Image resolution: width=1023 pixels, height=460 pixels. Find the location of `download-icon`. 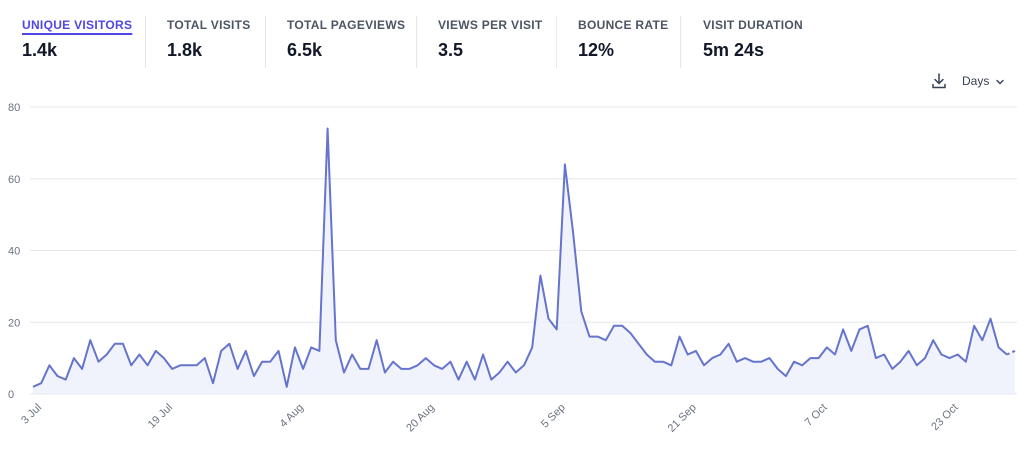

download-icon is located at coordinates (939, 81).